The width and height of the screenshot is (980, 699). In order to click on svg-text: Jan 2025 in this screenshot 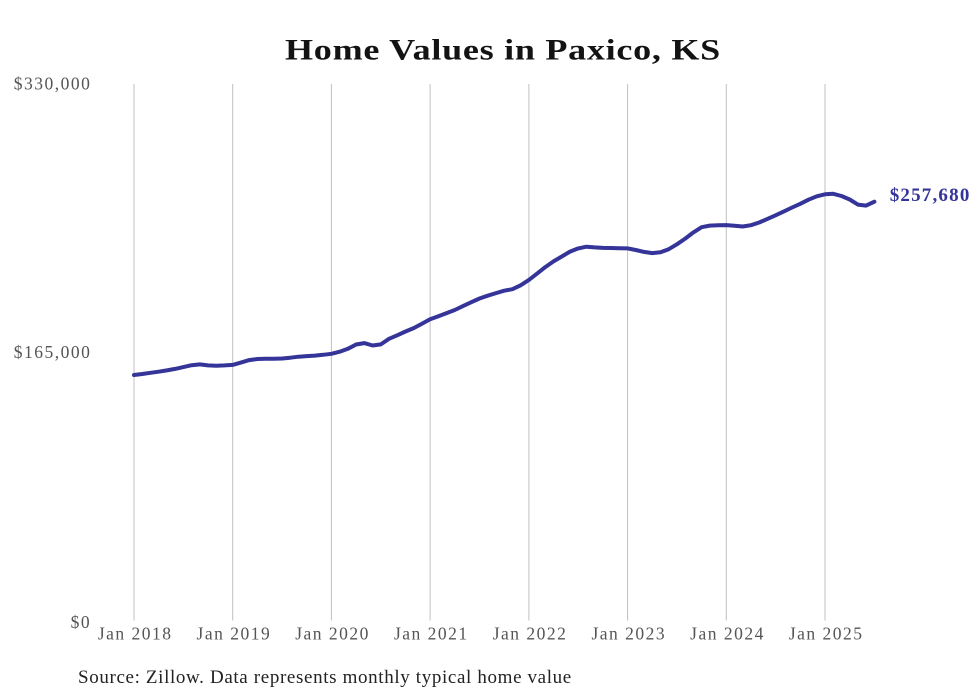, I will do `click(826, 633)`.